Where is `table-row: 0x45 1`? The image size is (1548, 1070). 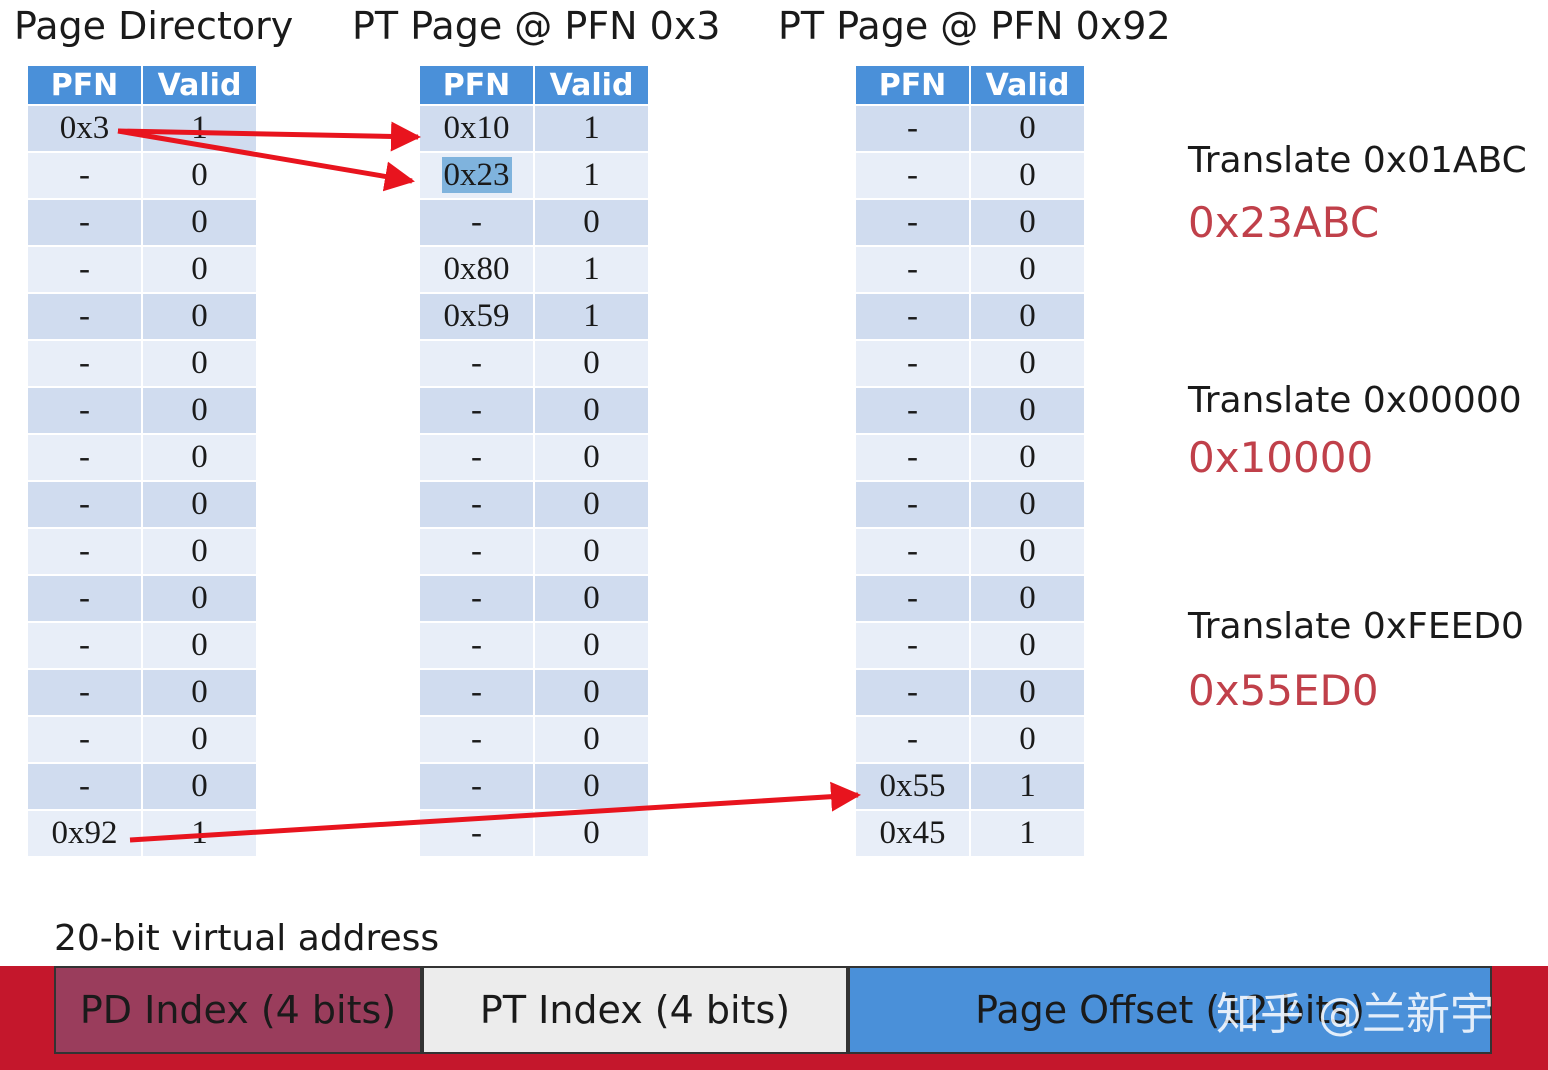
table-row: 0x45 1 is located at coordinates (970, 833).